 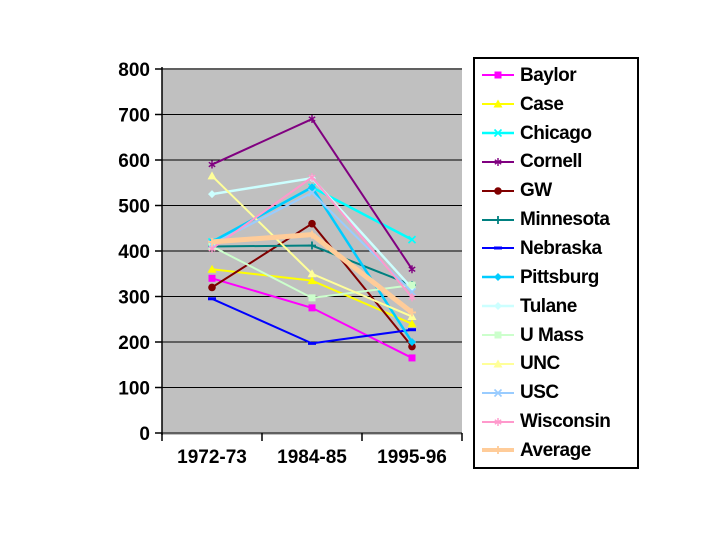 I want to click on y-axis-tick-label: 300, so click(x=134, y=298).